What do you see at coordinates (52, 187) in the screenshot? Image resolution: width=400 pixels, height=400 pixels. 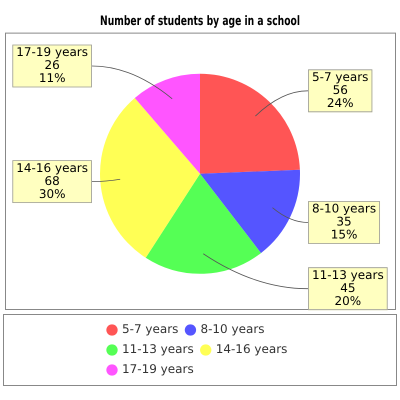 I see `data-label: 68 30%` at bounding box center [52, 187].